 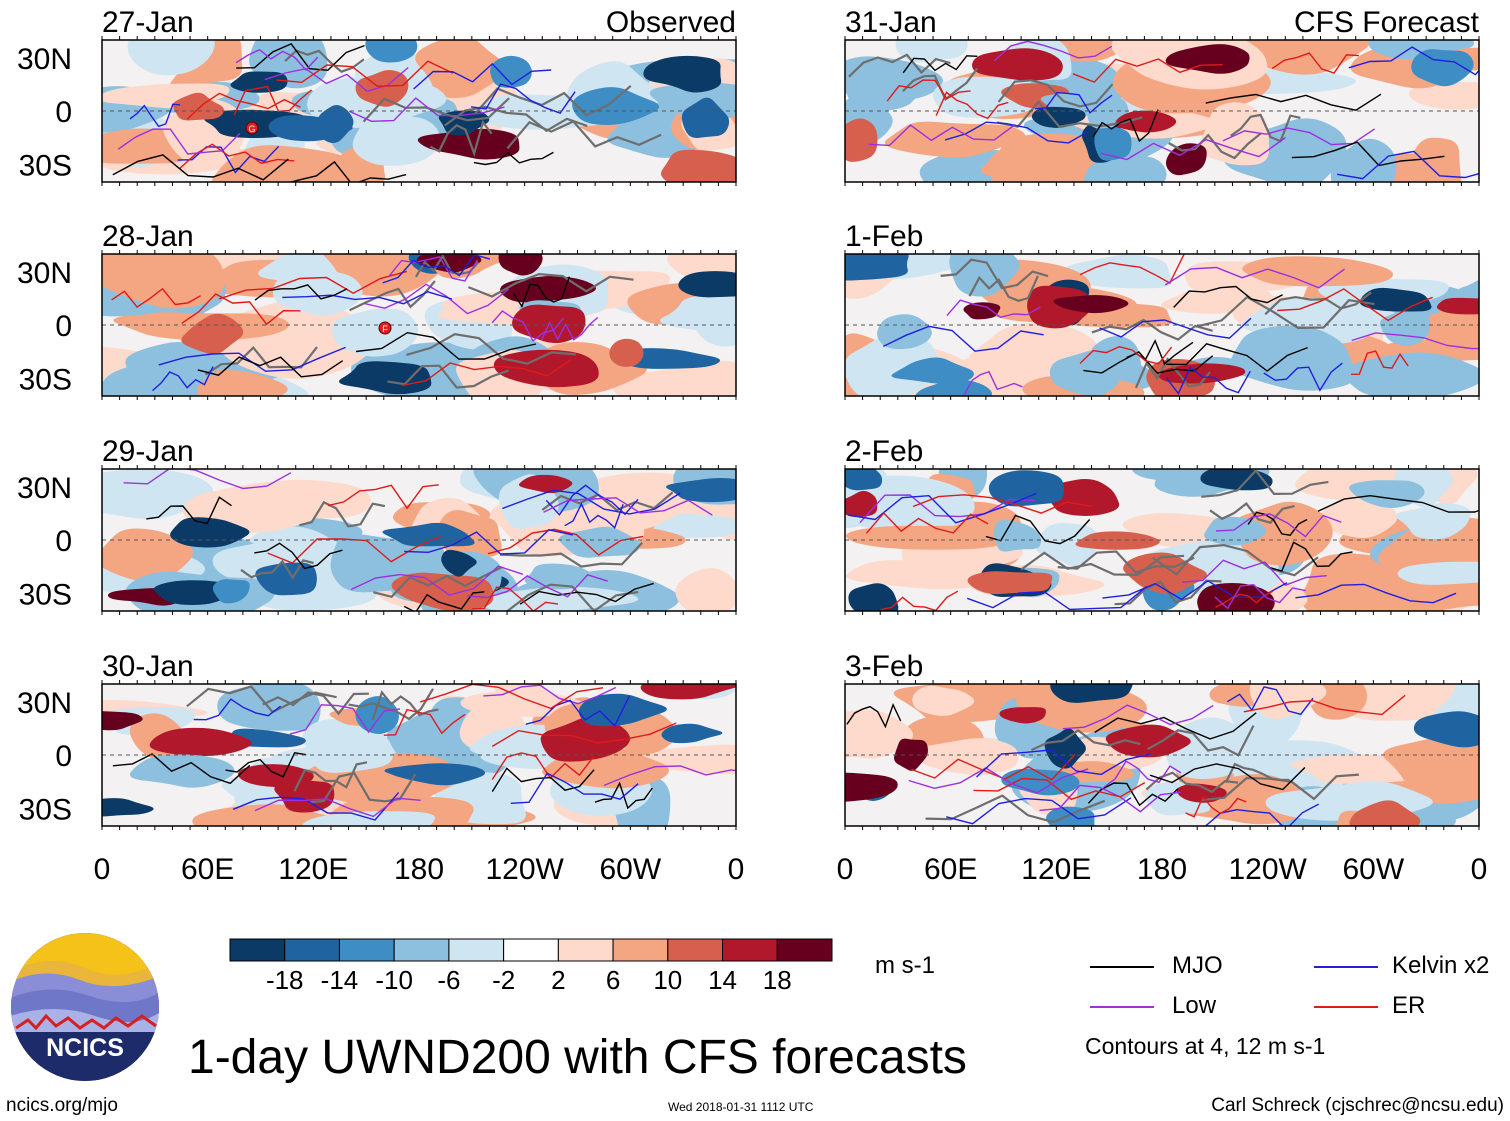 I want to click on legend-swatch-mjo, so click(x=1122, y=967).